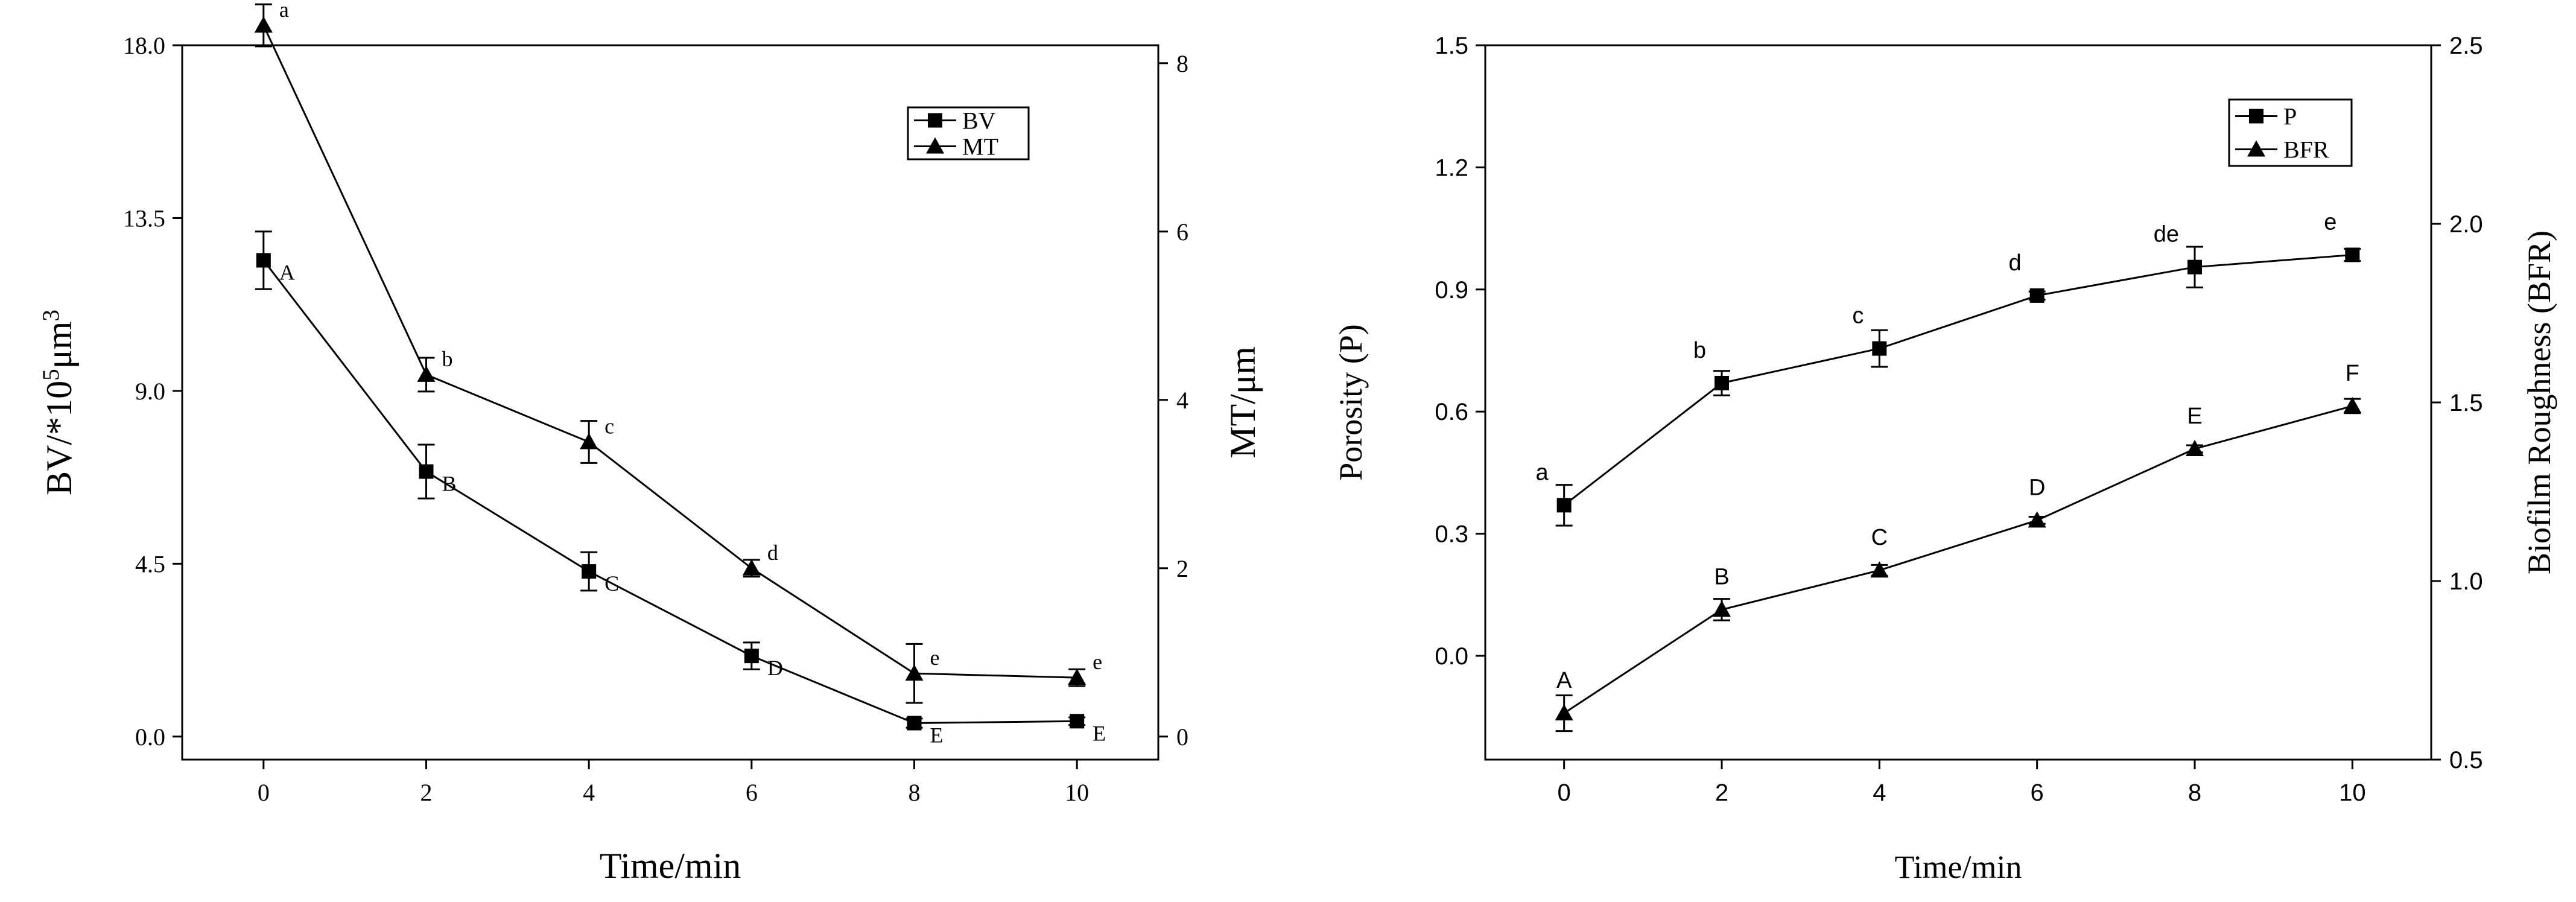 This screenshot has width=2576, height=902. Describe the element at coordinates (2466, 224) in the screenshot. I see `y2-tick-label: 2.0` at that location.